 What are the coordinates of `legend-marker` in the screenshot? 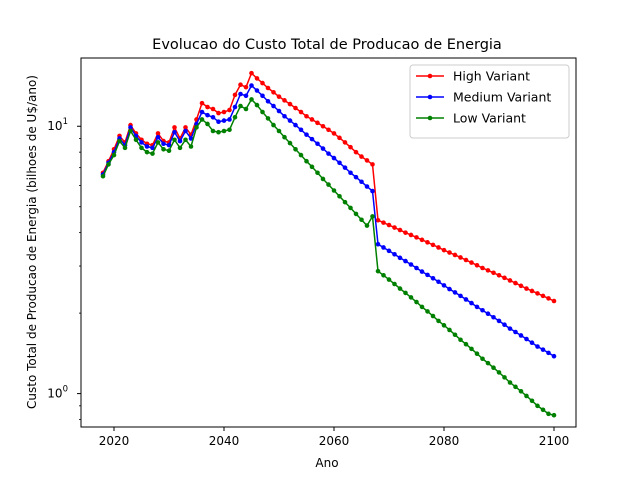 It's located at (430, 118).